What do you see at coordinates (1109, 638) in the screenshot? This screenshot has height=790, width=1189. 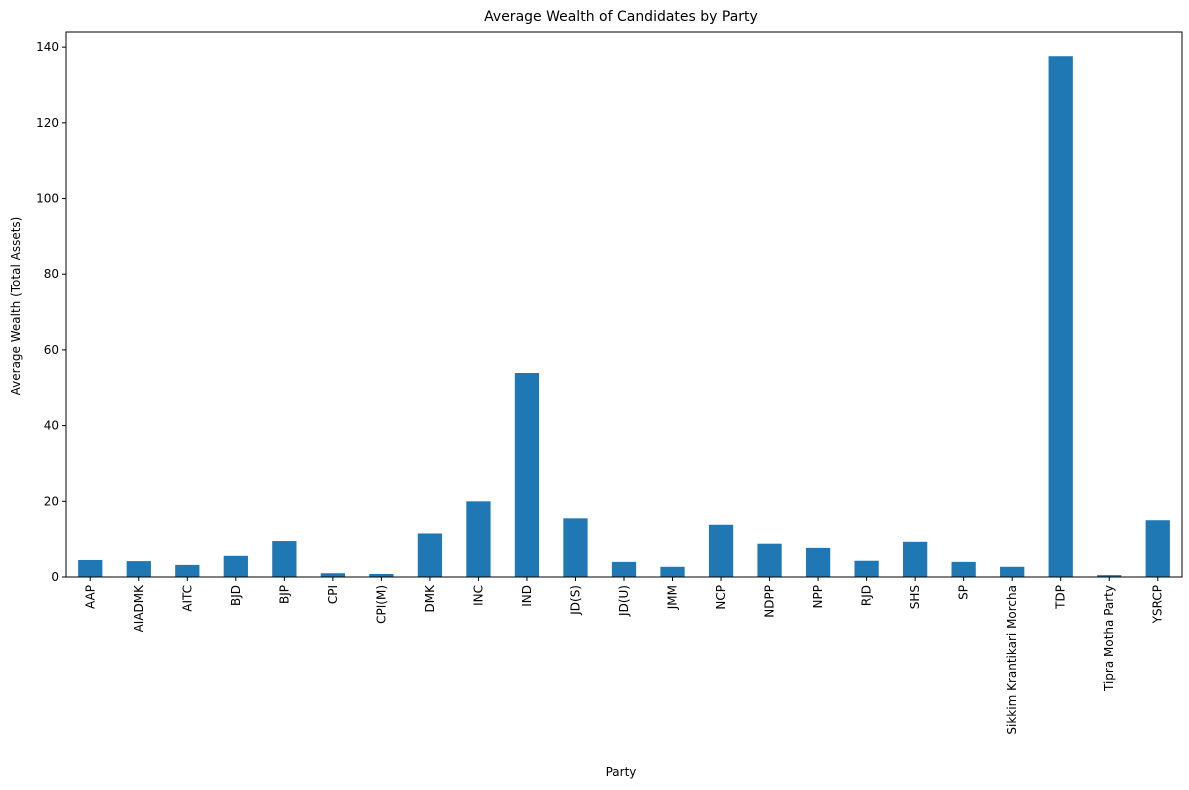 I see `x-tick-label: Tipra Motha Party` at bounding box center [1109, 638].